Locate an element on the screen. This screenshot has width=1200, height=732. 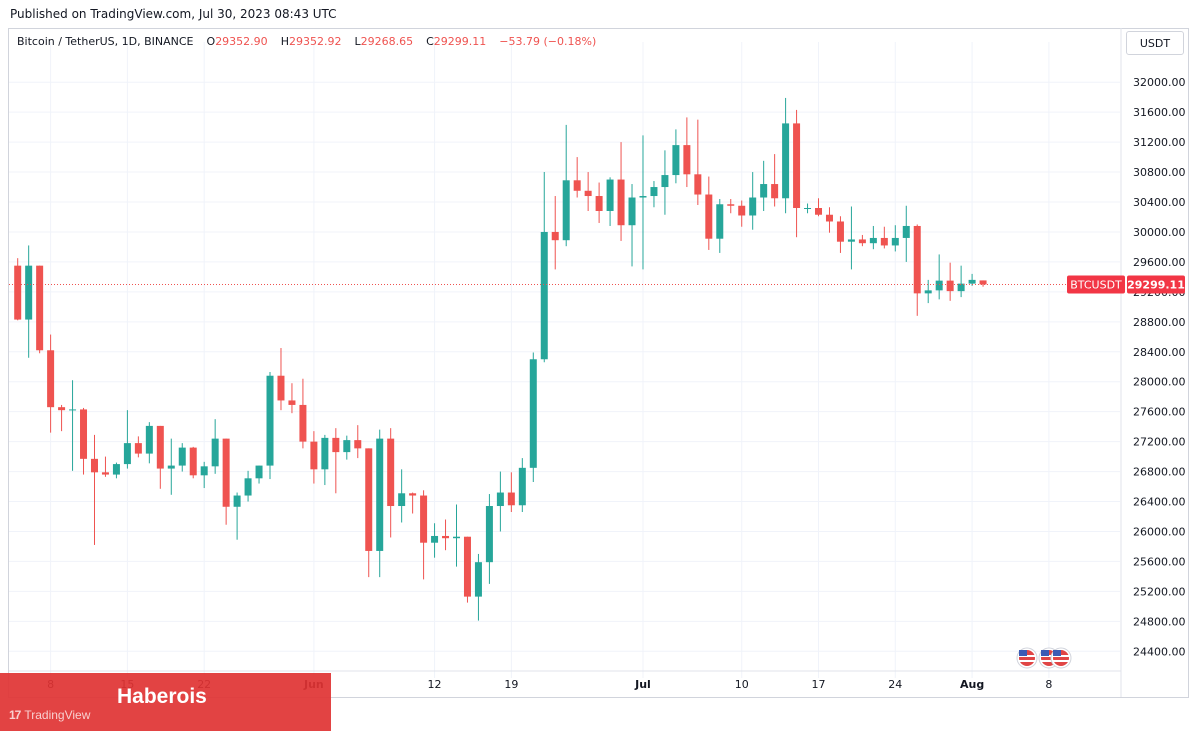
y-tick-label: 30800.00 is located at coordinates (1159, 172).